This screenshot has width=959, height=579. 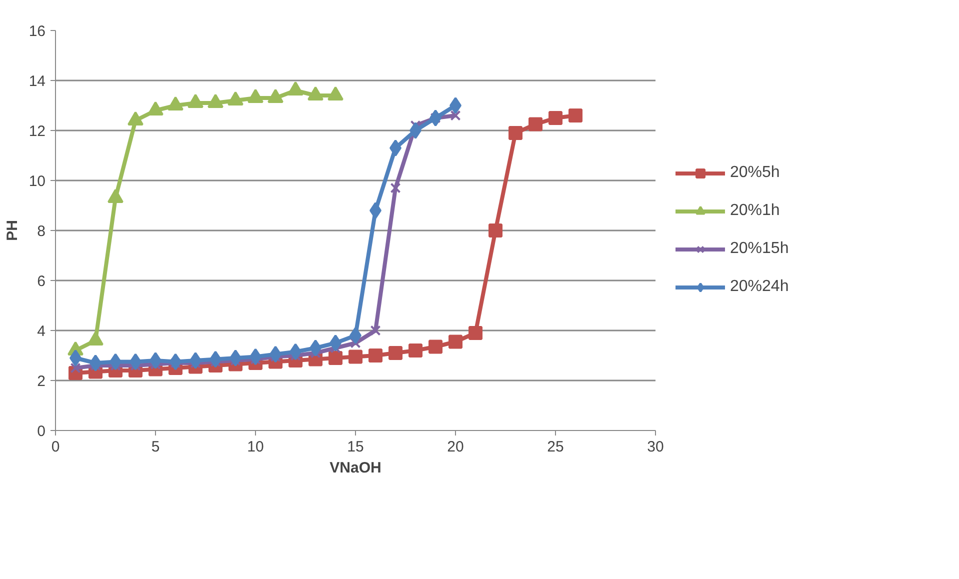 I want to click on legend-label: 20%1h, so click(x=755, y=211).